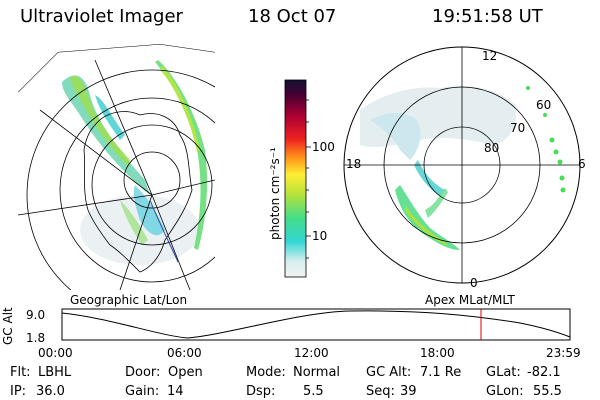 This screenshot has width=600, height=400. What do you see at coordinates (55, 353) in the screenshot?
I see `xtick-0000: 00:00` at bounding box center [55, 353].